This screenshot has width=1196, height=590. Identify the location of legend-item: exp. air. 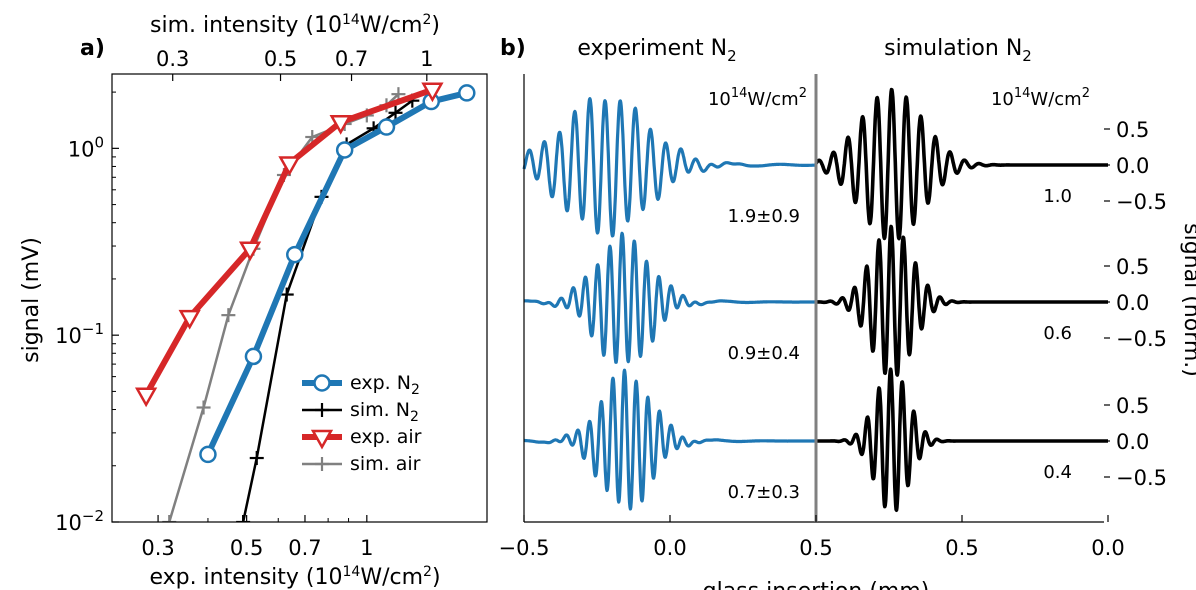
(362, 438).